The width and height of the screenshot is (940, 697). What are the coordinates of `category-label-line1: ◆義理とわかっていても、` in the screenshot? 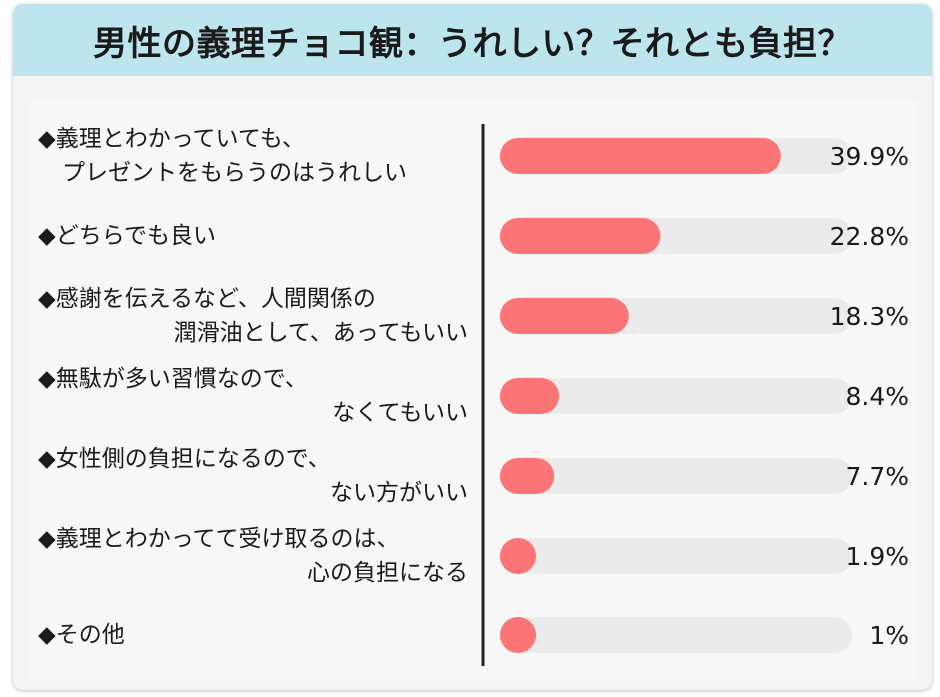 It's located at (172, 139).